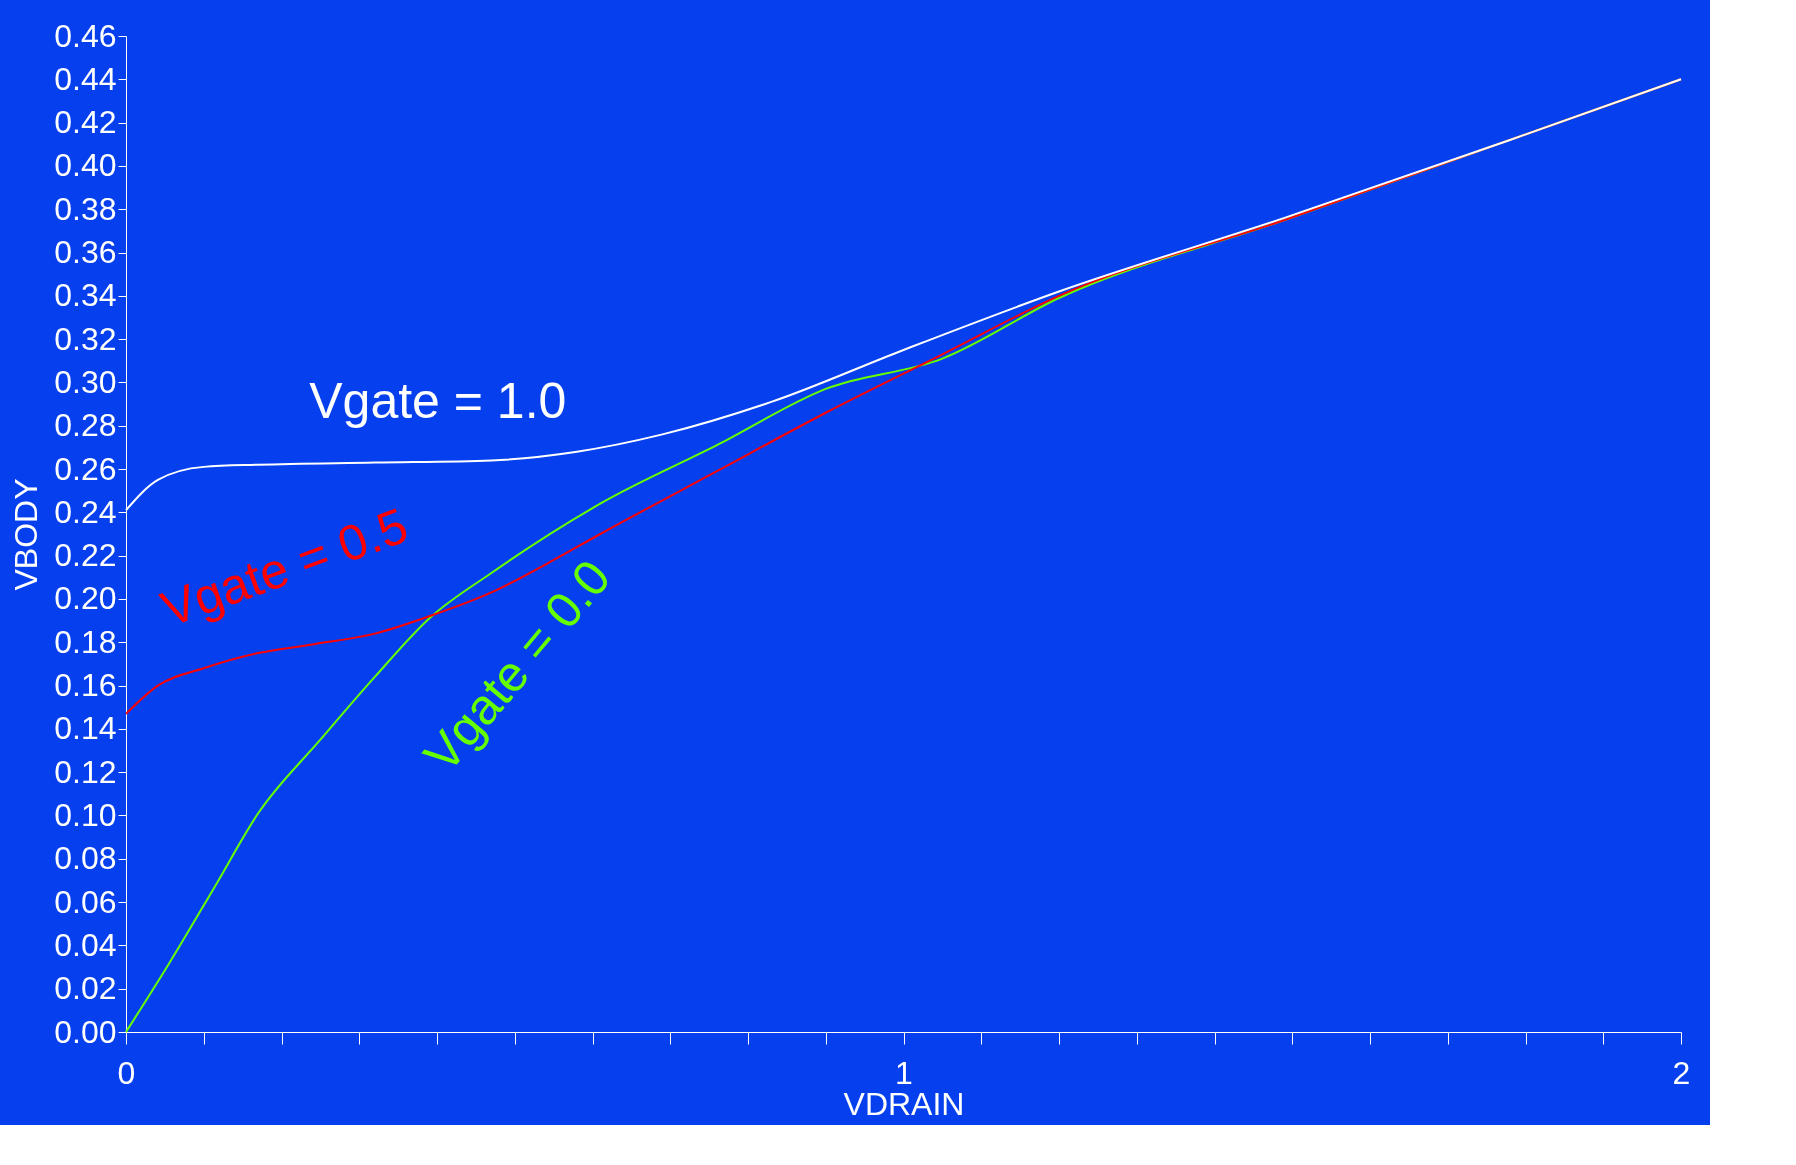  Describe the element at coordinates (1681, 1072) in the screenshot. I see `x-tick-label: 2` at that location.